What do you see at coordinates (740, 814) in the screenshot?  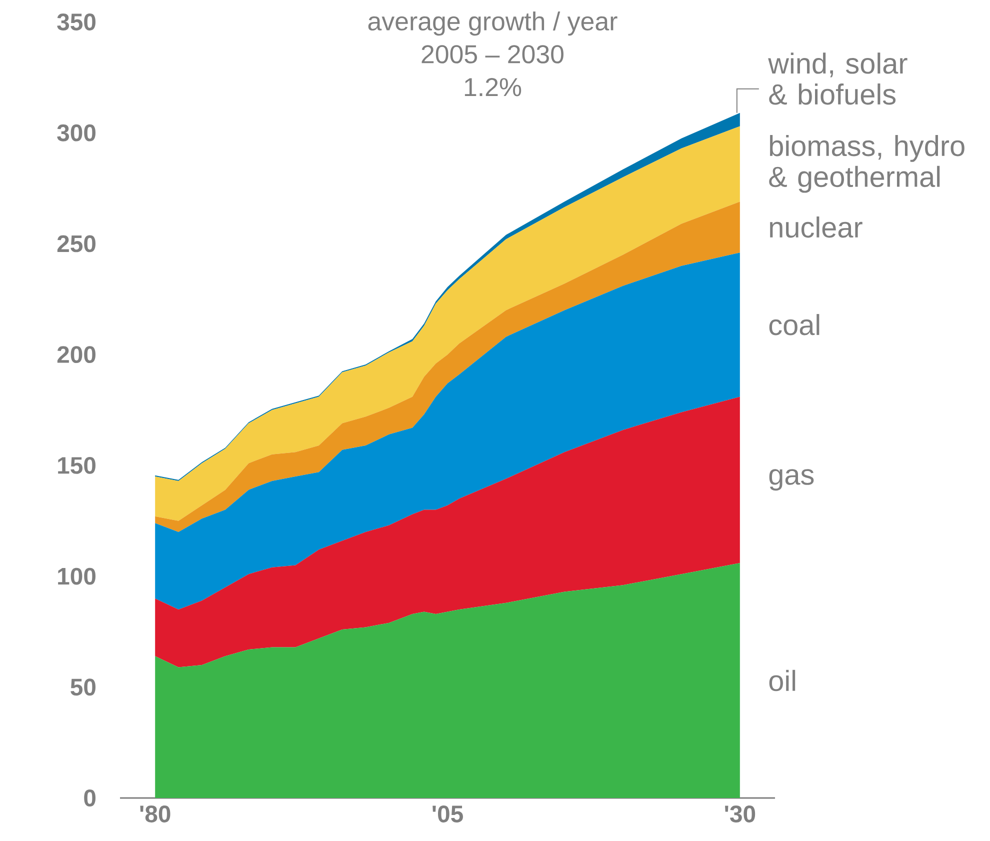 I see `x-tick-label: '30` at bounding box center [740, 814].